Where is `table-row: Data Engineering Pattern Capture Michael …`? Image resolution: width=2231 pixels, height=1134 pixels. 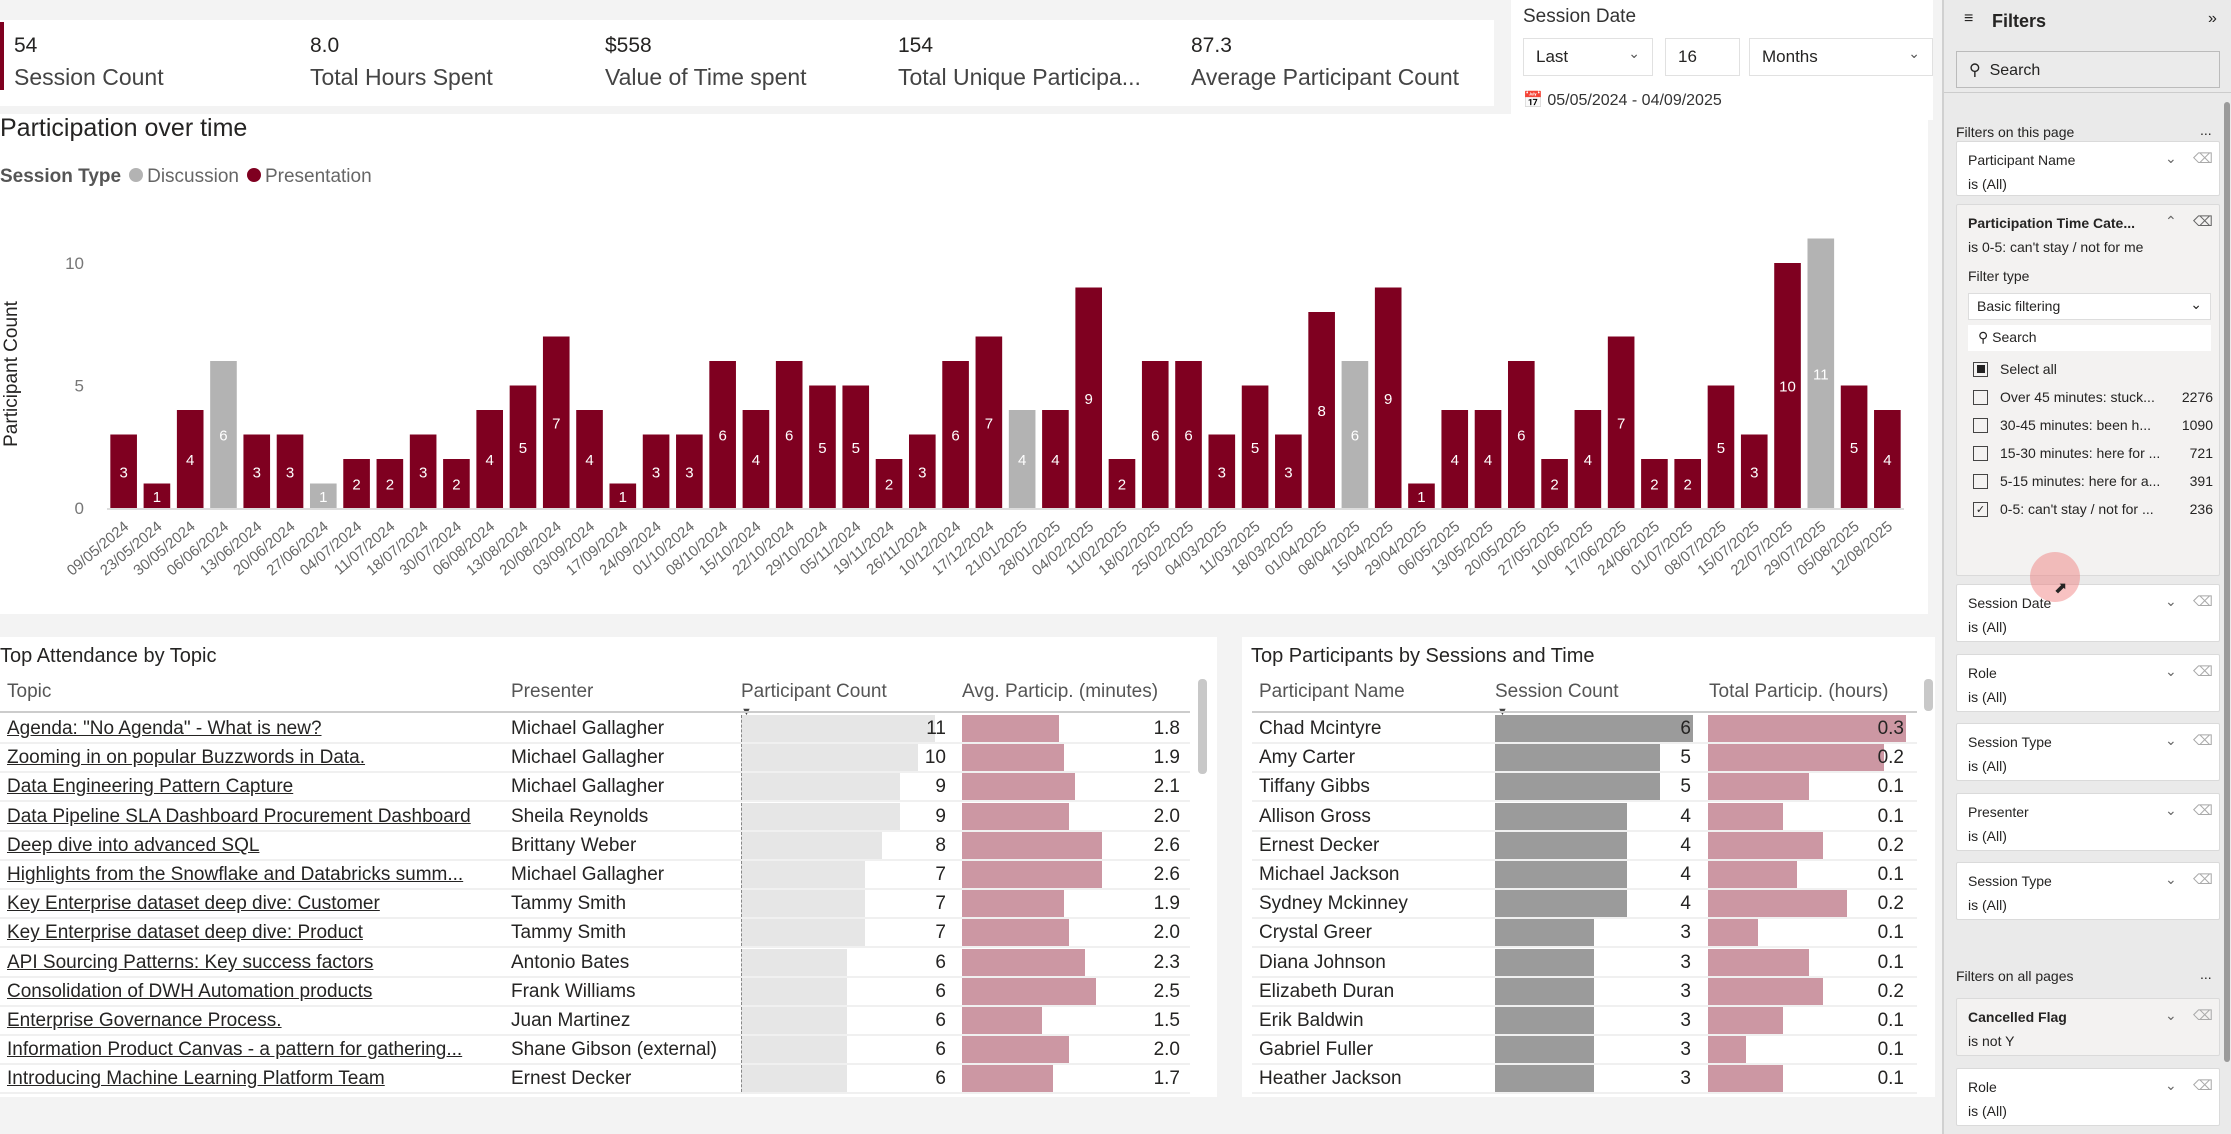 table-row: Data Engineering Pattern Capture Michael … is located at coordinates (595, 788).